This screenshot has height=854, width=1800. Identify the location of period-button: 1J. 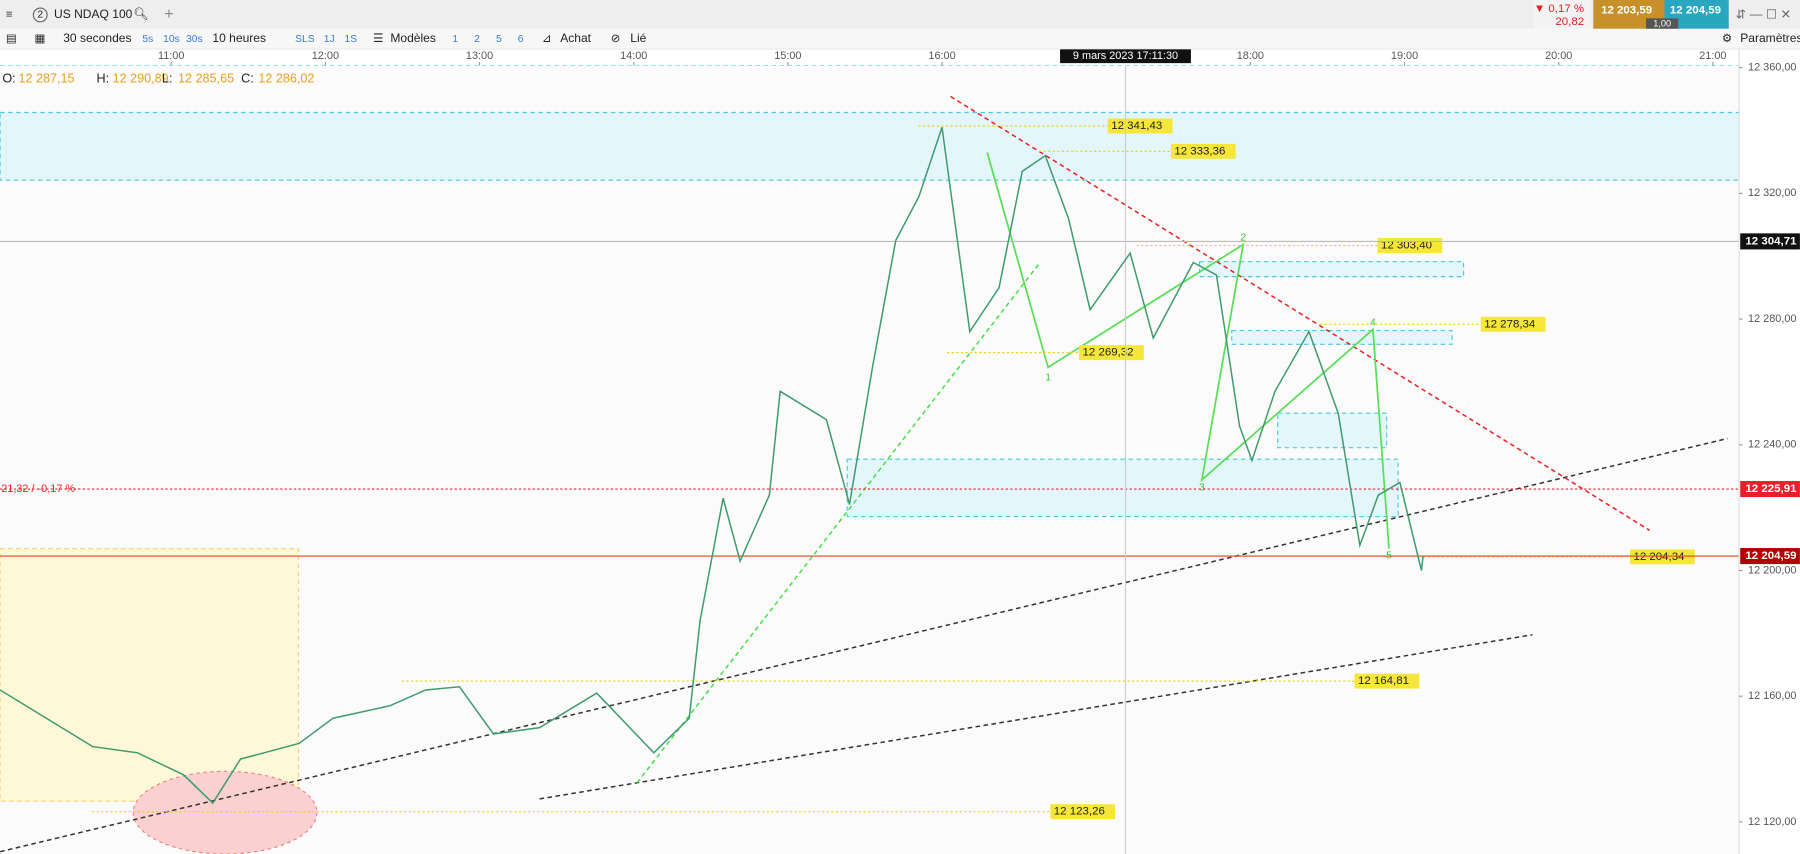
(329, 39).